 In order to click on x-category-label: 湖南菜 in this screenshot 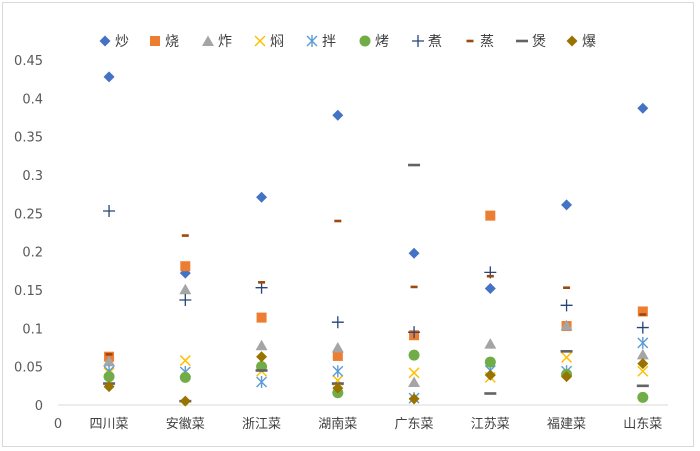, I will do `click(337, 424)`.